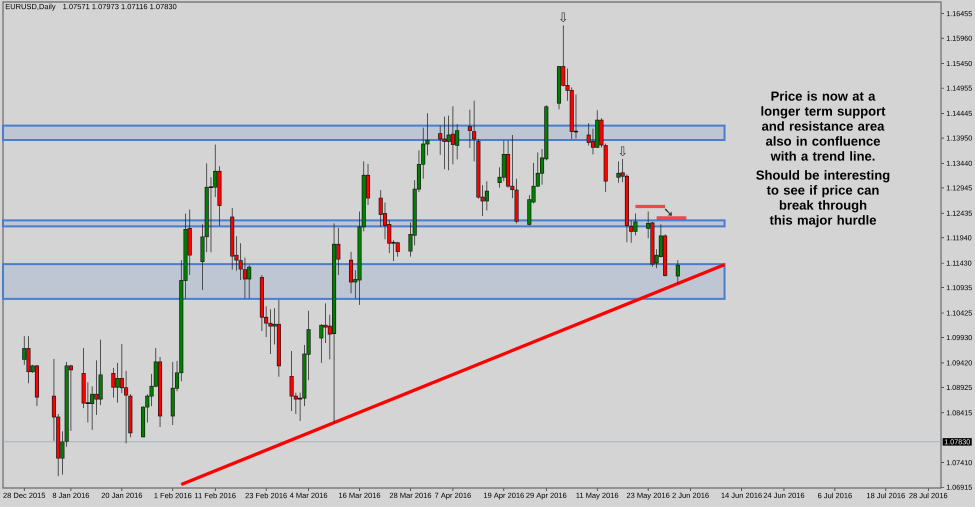 The width and height of the screenshot is (975, 507). I want to click on annotation: Should be interesting to see if price can break through this major hurdle, so click(823, 199).